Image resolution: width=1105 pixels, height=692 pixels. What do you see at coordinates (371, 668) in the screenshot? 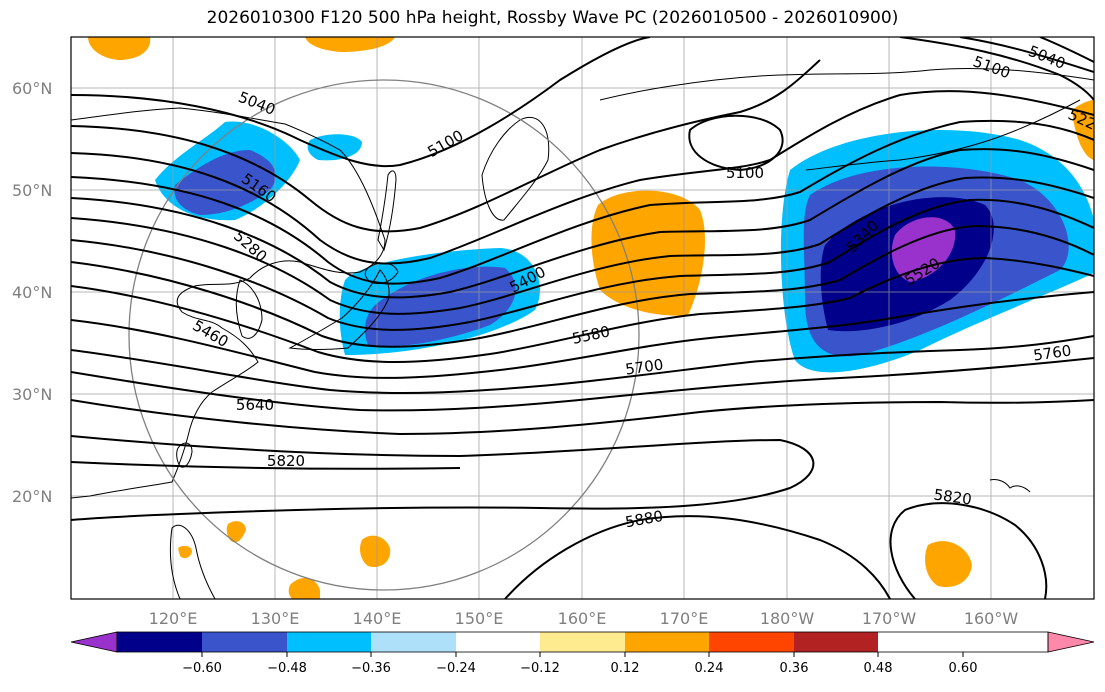
I see `colorbar-tick-label: −0.36` at bounding box center [371, 668].